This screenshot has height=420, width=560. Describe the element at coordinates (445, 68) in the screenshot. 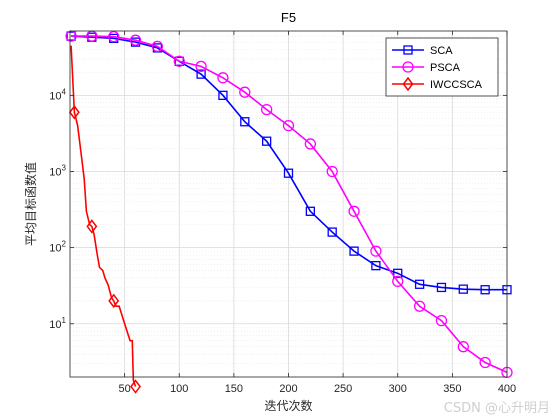

I see `legend-label-psca: PSCA` at that location.